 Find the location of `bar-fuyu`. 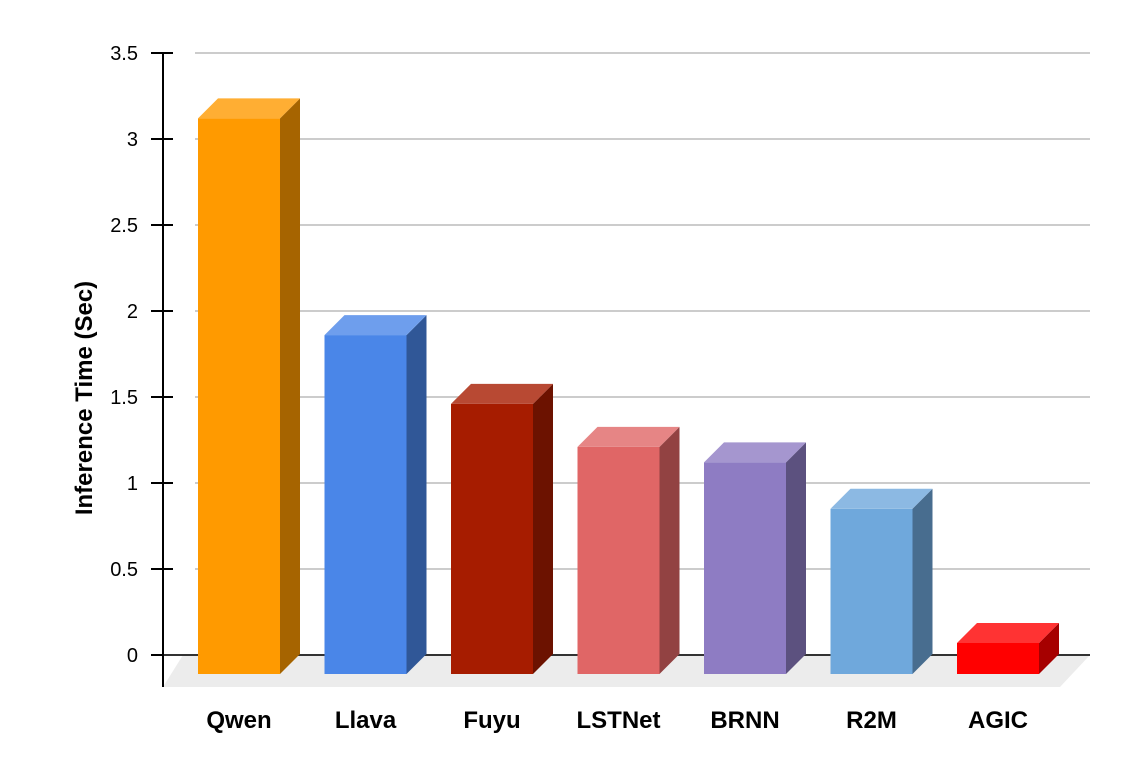

bar-fuyu is located at coordinates (502, 528).